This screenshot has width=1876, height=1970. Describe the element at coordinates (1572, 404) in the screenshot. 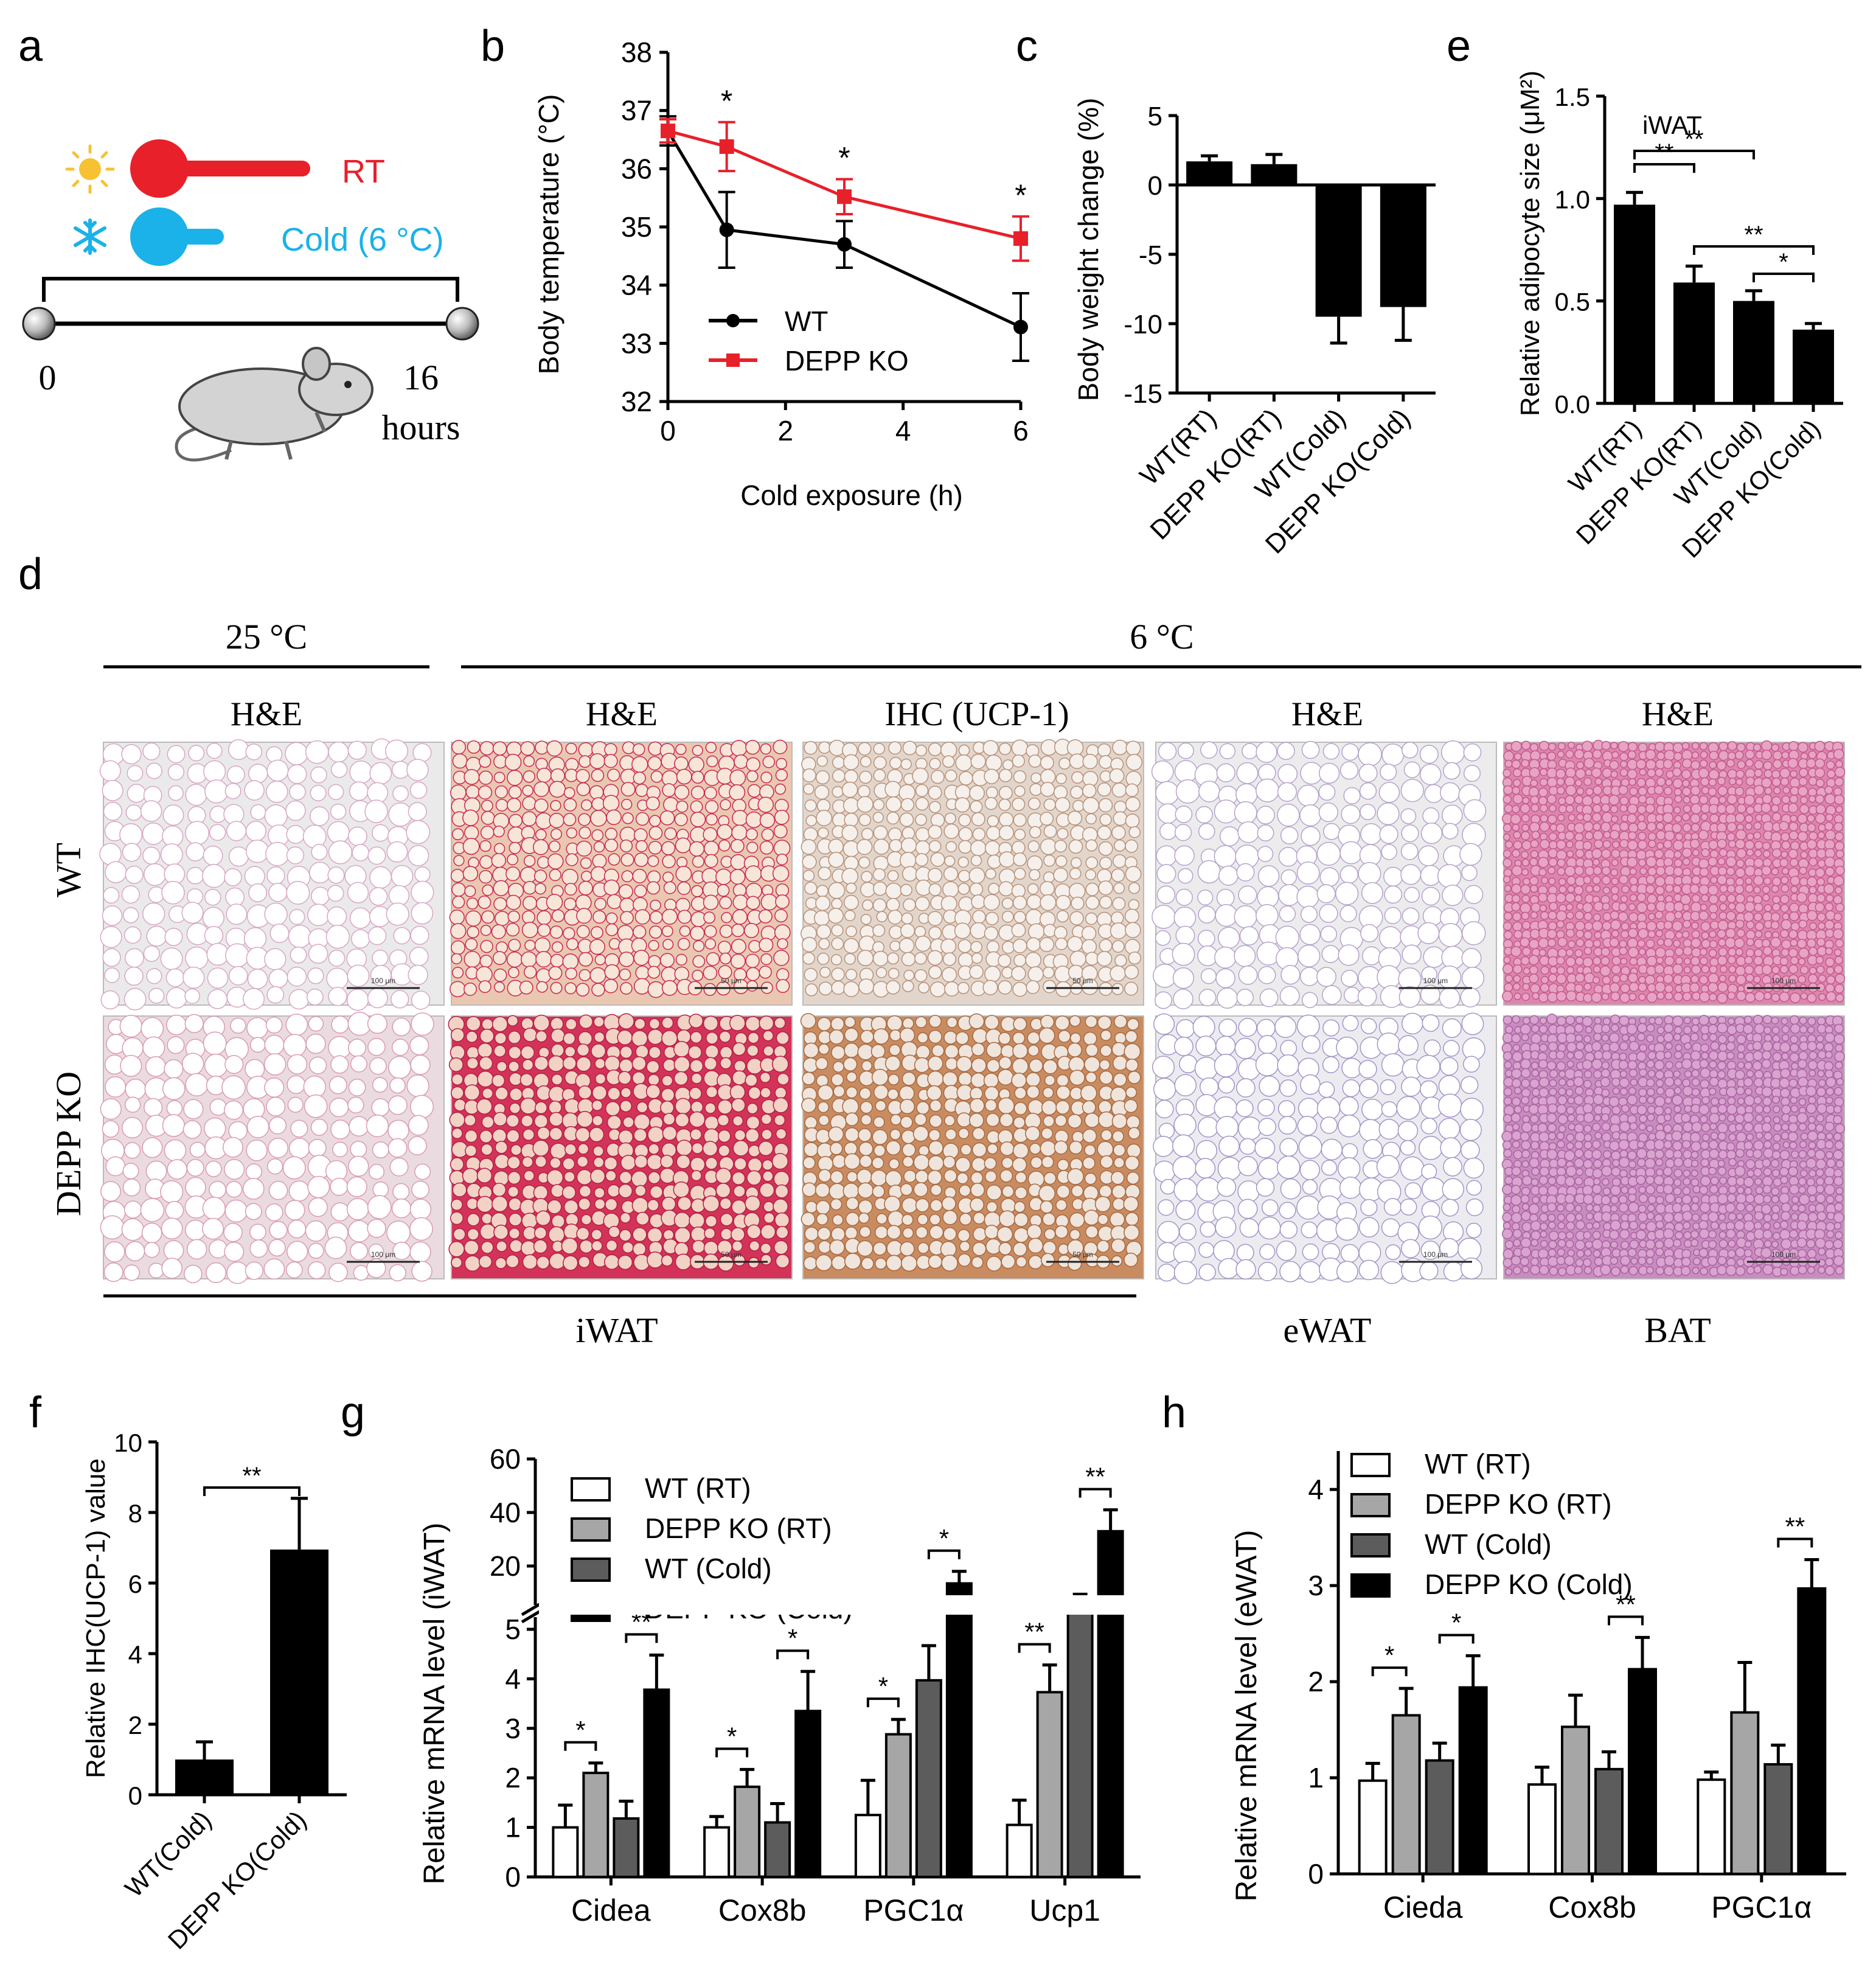

I see `chart-e-ytick-label: 0.0` at that location.